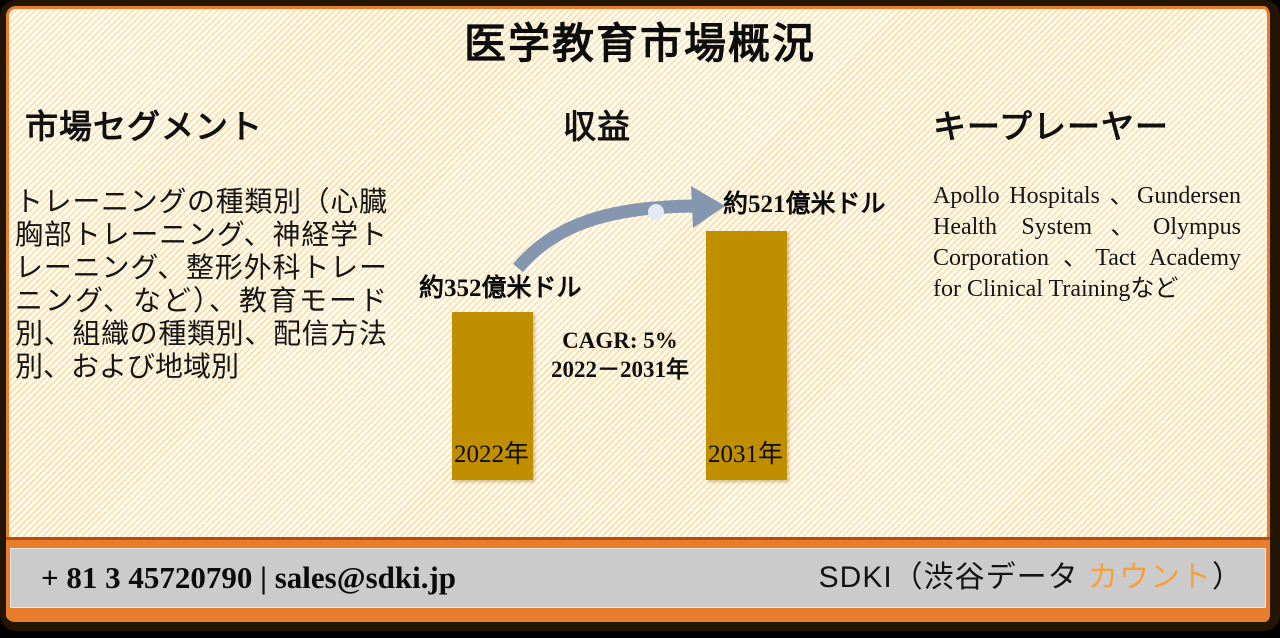  I want to click on brand-prefix: SDKI（渋谷データ, so click(953, 577).